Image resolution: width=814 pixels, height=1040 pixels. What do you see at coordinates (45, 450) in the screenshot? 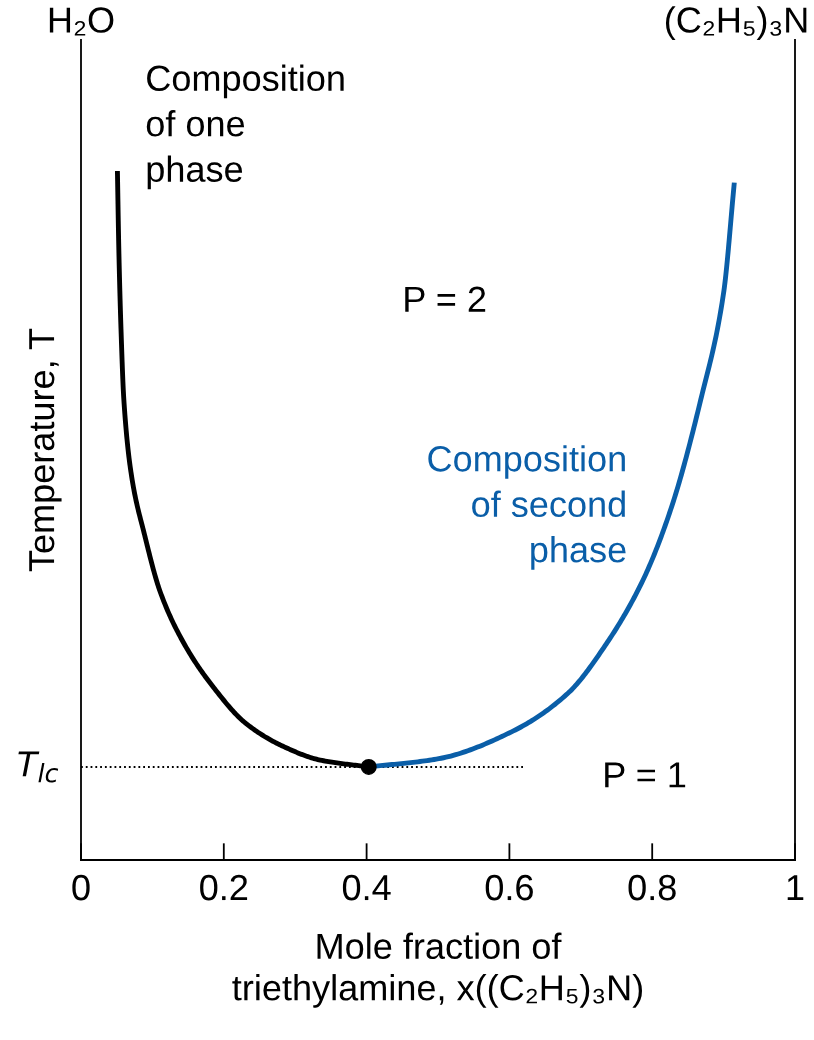
I see `y-axis-title: Temperature, T` at bounding box center [45, 450].